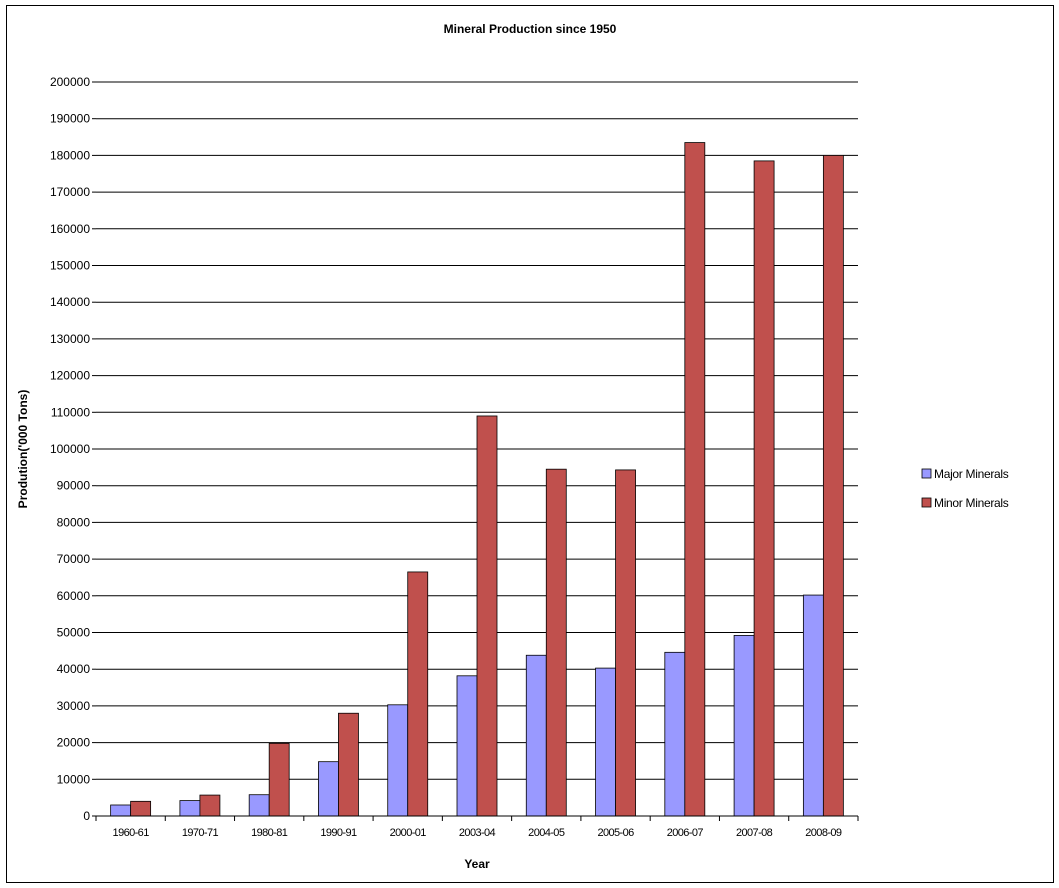 The width and height of the screenshot is (1059, 888). Describe the element at coordinates (74, 706) in the screenshot. I see `y-tick-label: 30000` at that location.